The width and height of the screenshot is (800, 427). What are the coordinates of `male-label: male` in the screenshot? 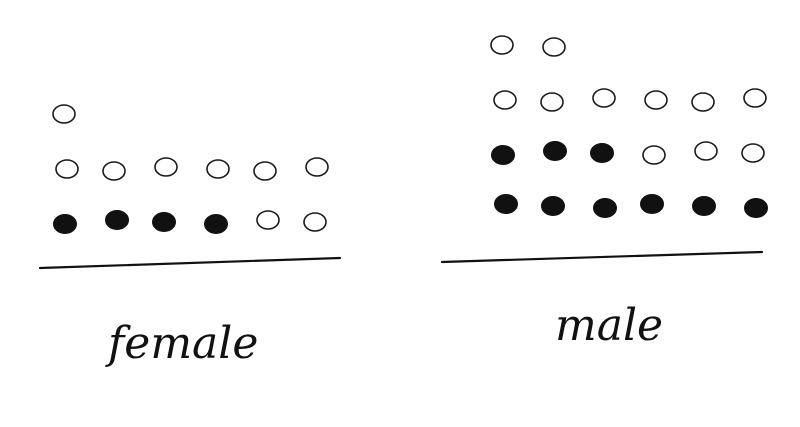 It's located at (609, 325).